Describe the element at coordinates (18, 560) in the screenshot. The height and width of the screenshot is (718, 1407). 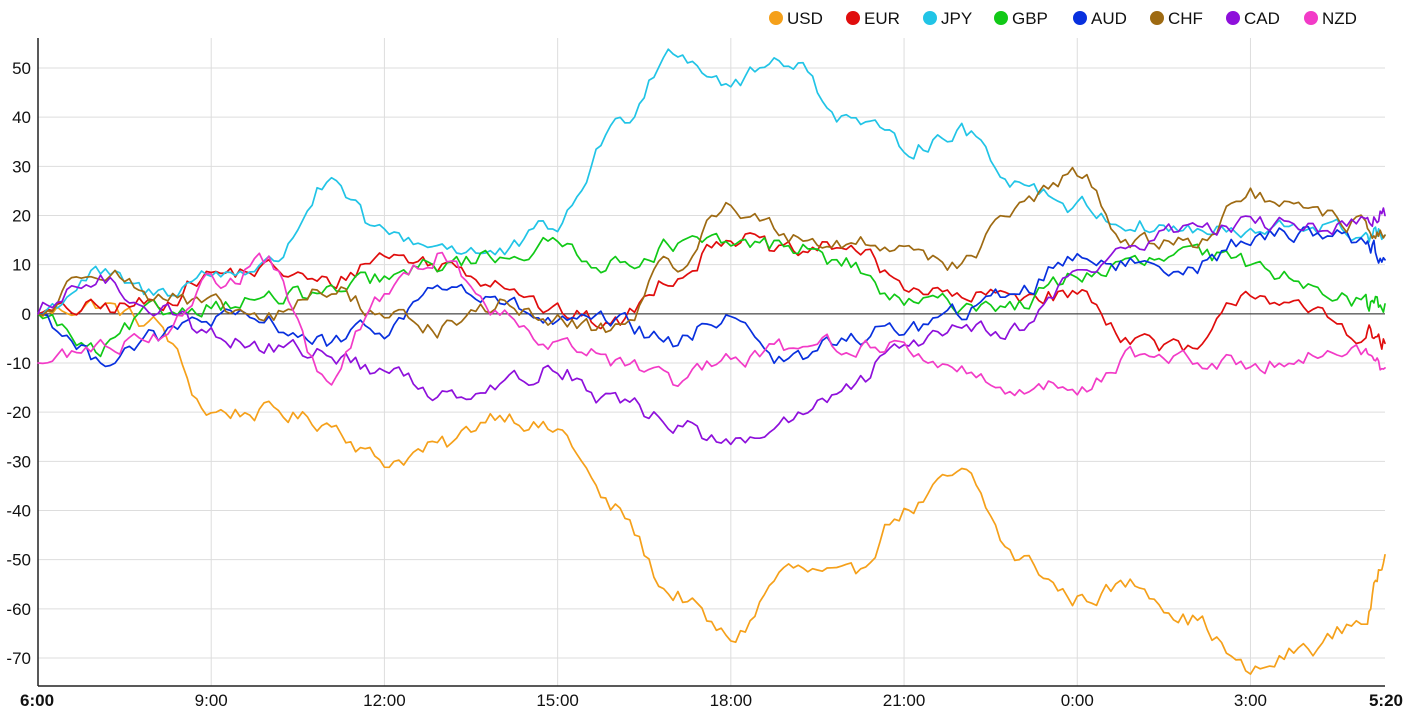
I see `y-tick-label: -50` at that location.